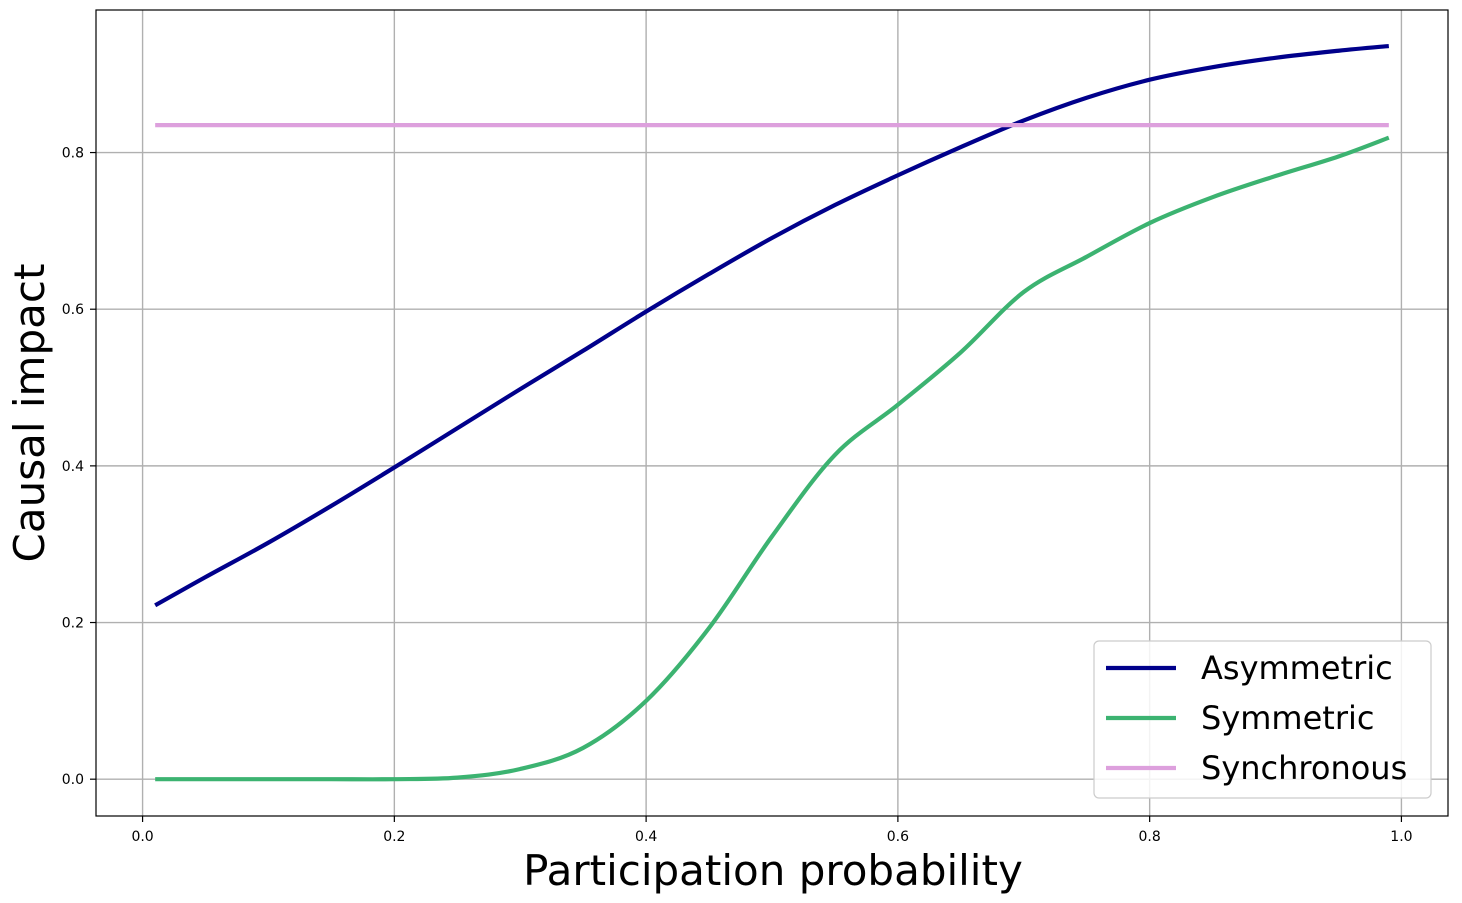 Image resolution: width=1462 pixels, height=903 pixels. I want to click on x-tick-label: 0.0, so click(142, 837).